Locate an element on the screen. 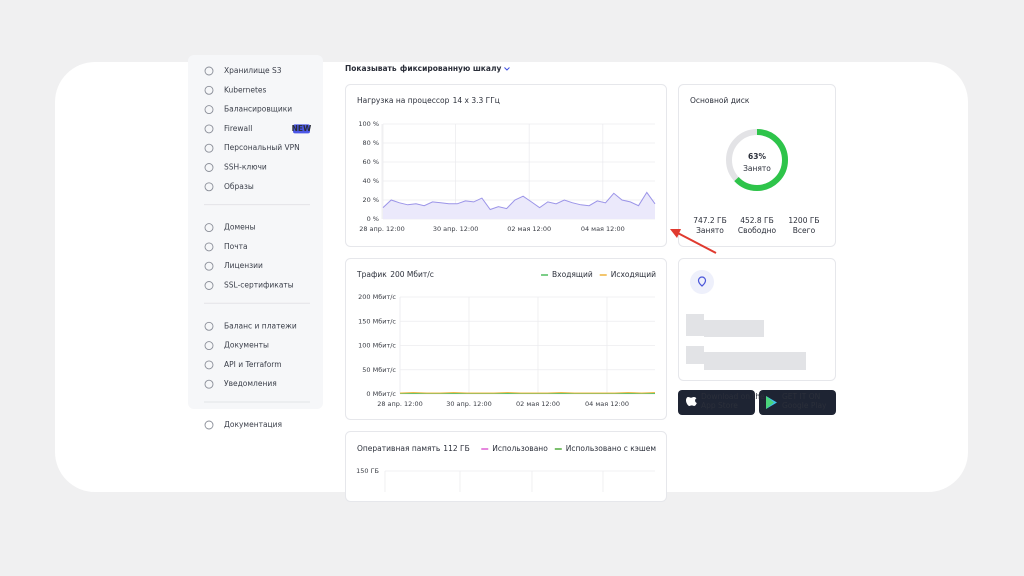 Image resolution: width=1024 pixels, height=576 pixels. legend-label: Исходящий is located at coordinates (633, 274).